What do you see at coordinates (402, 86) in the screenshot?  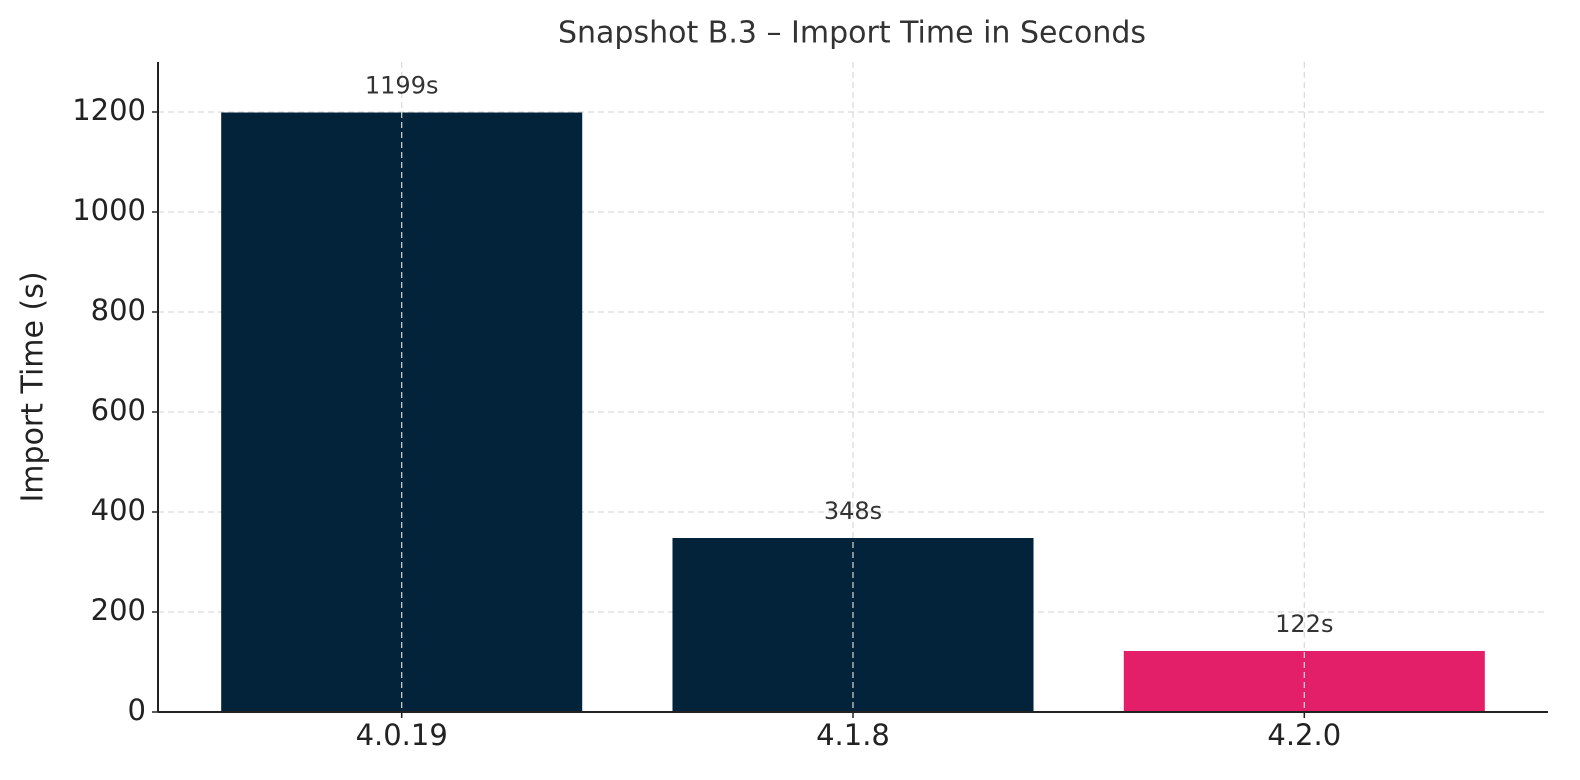 I see `value-label: 1199s` at bounding box center [402, 86].